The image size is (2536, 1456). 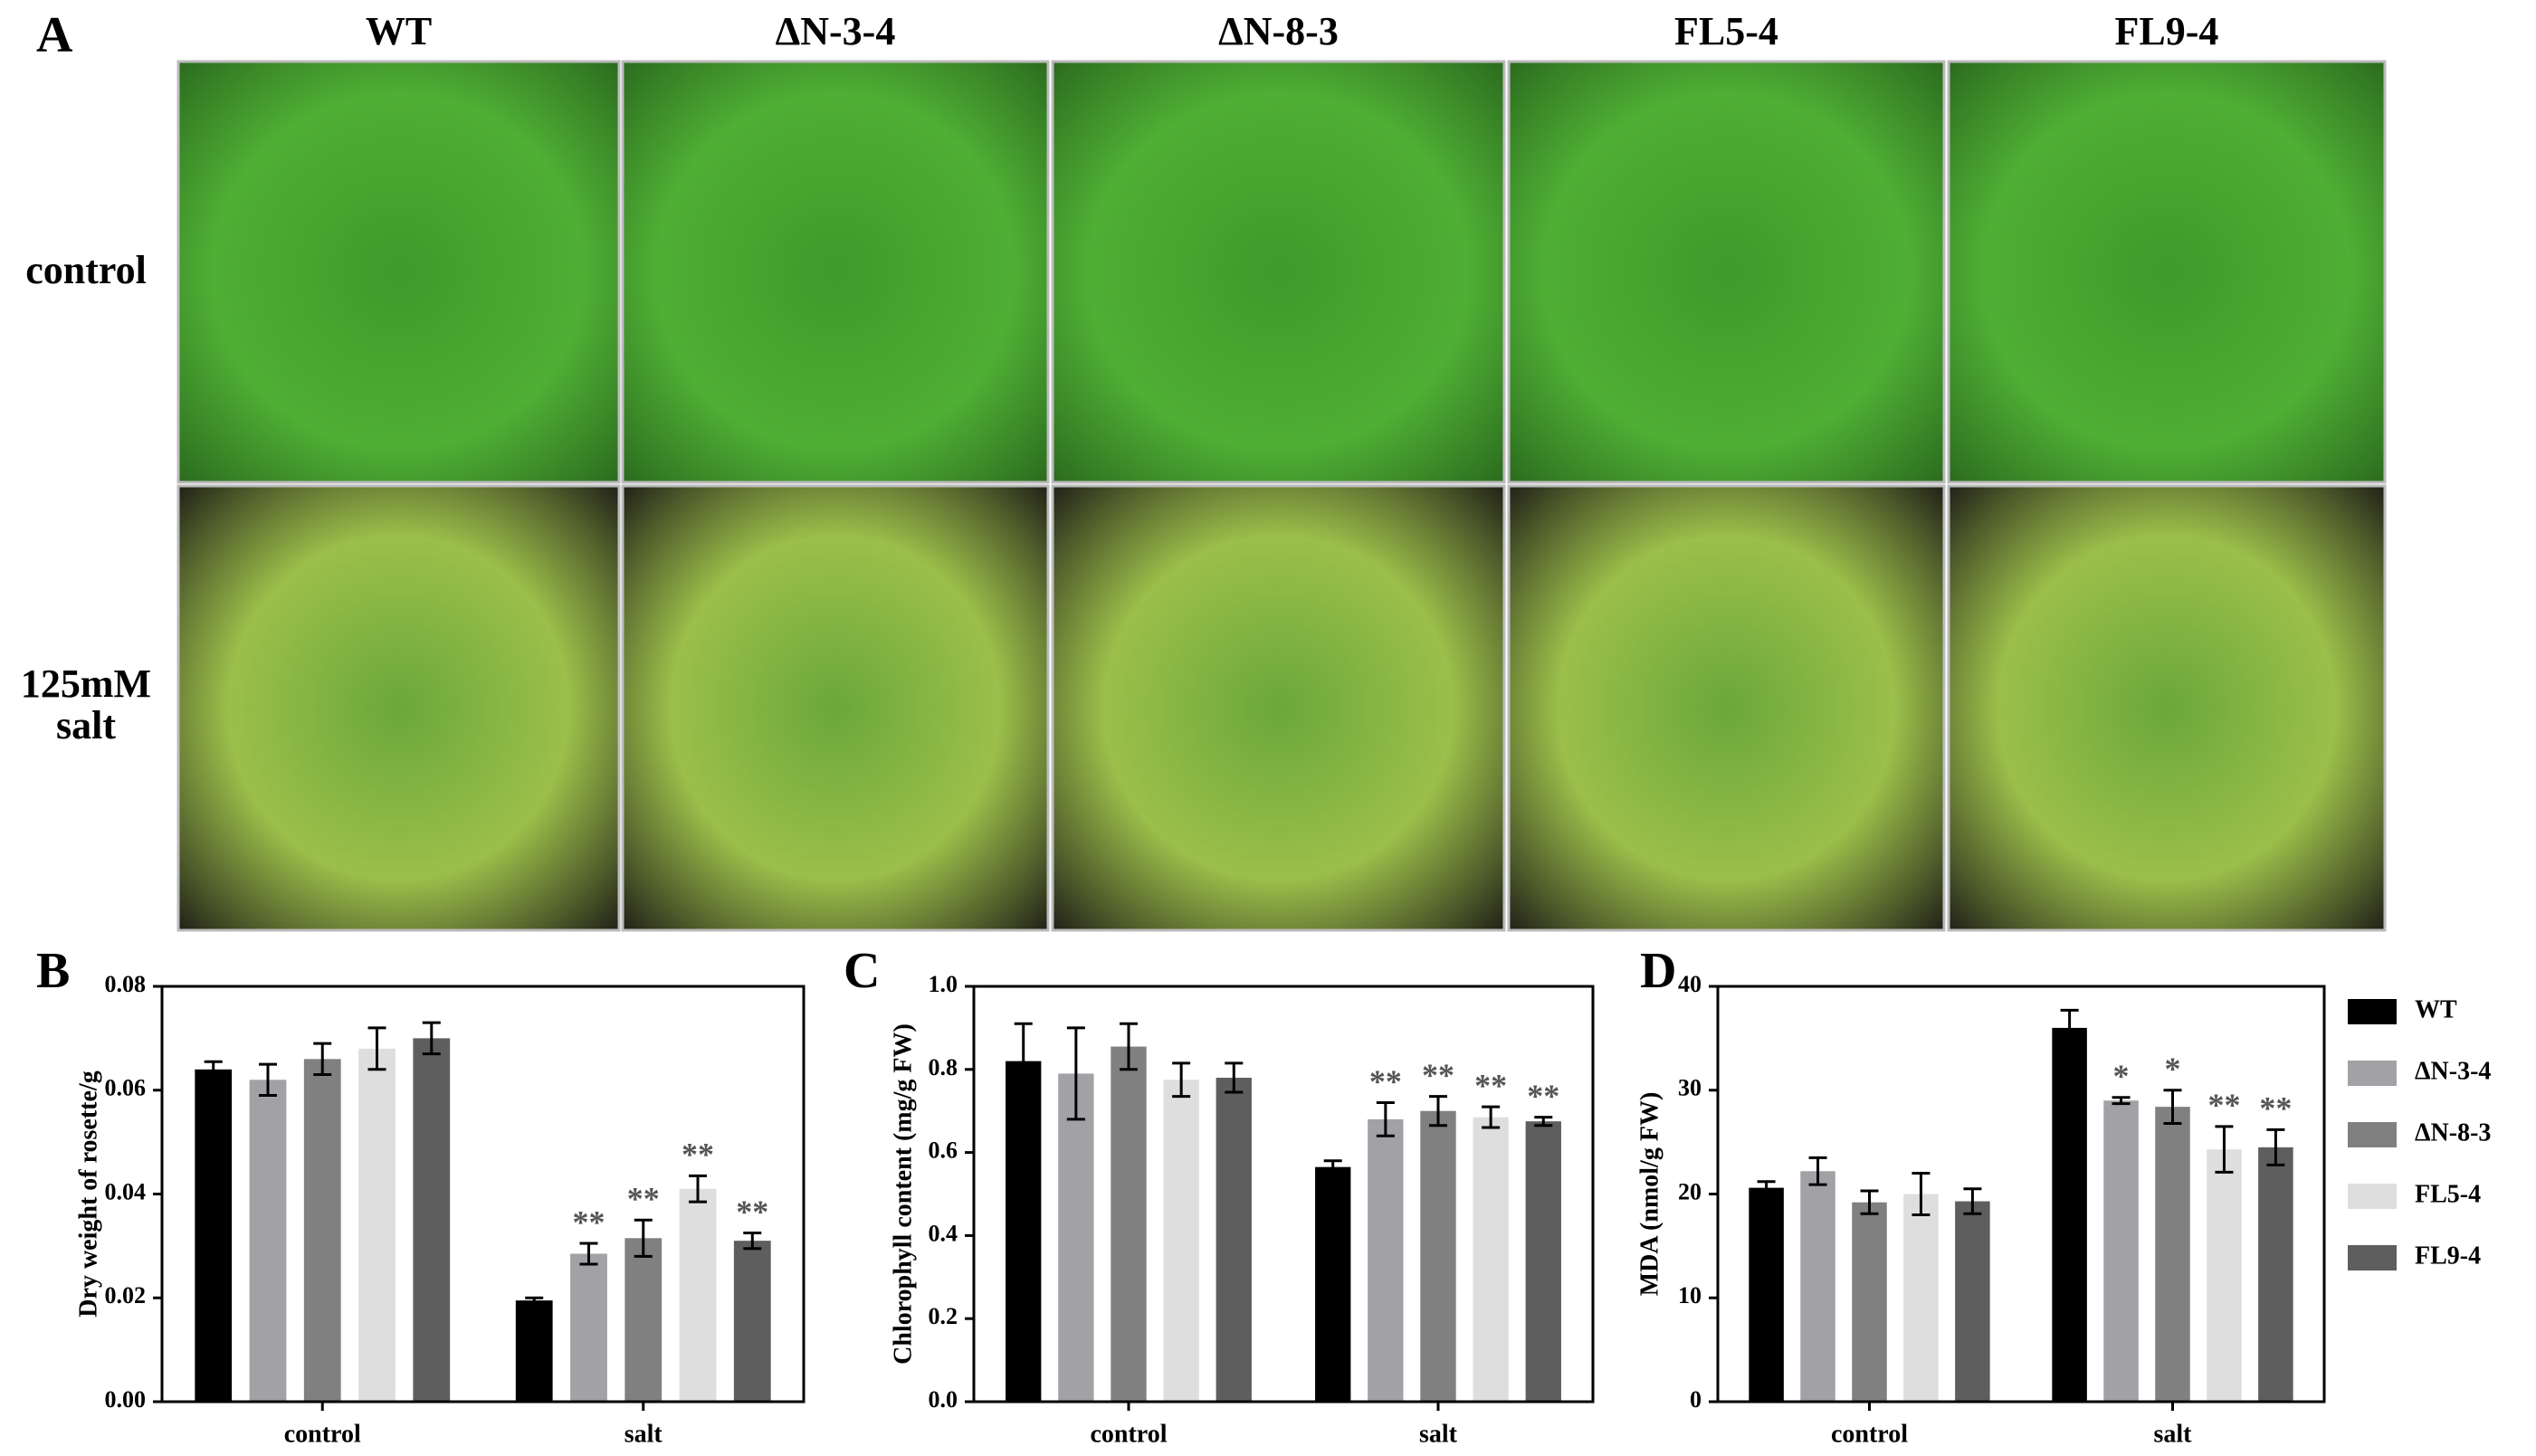 I want to click on legend-label: WT, so click(x=2436, y=1009).